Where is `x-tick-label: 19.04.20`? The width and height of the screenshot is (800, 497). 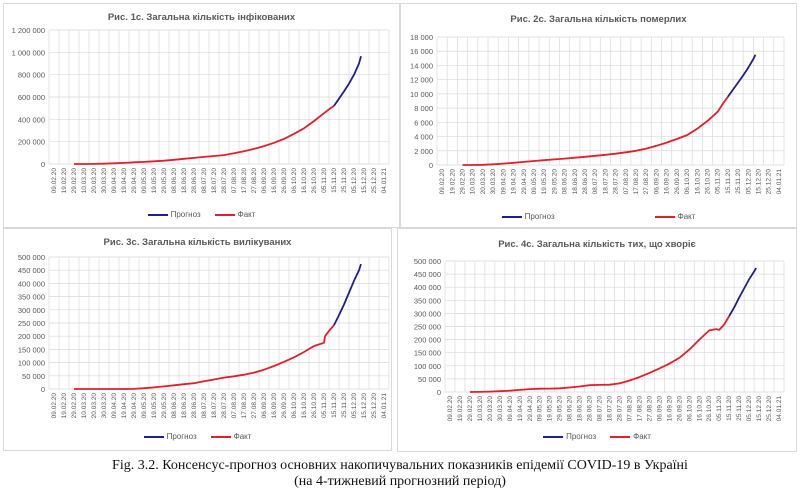
x-tick-label: 19.04.20 is located at coordinates (124, 406).